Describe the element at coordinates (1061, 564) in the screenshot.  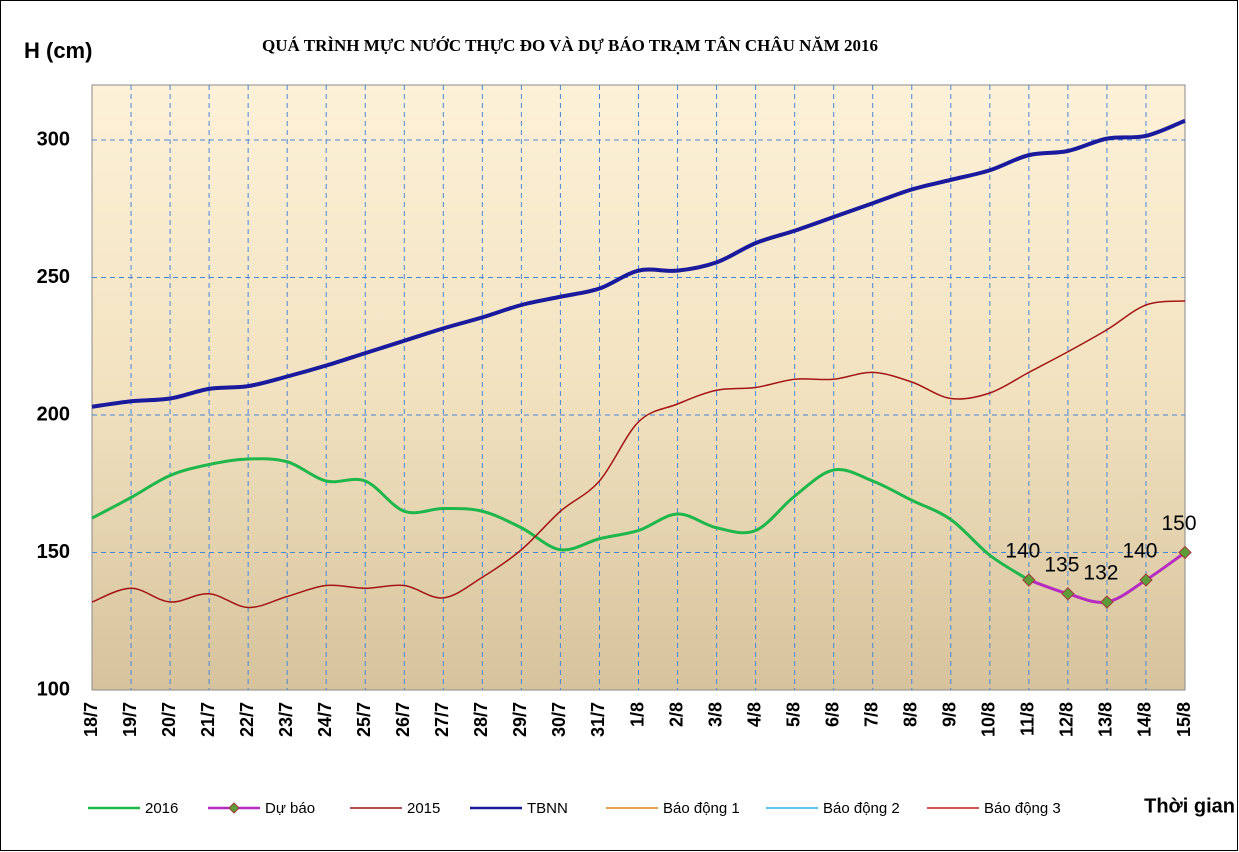
I see `data-label: 135` at that location.